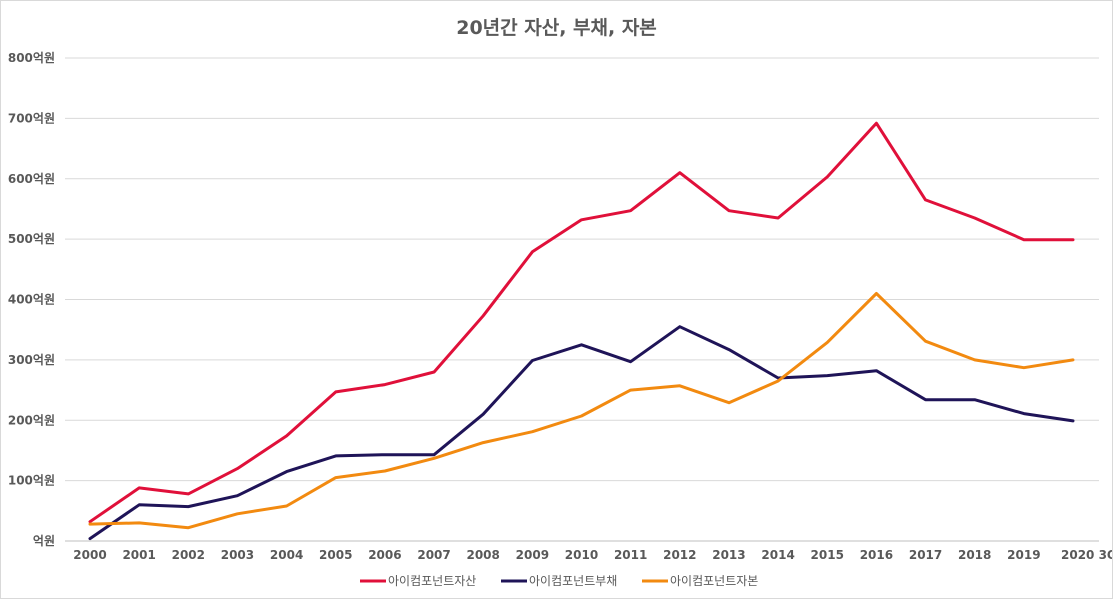  I want to click on chart-title: 20년간 자산, 부채, 자본, so click(556, 28).